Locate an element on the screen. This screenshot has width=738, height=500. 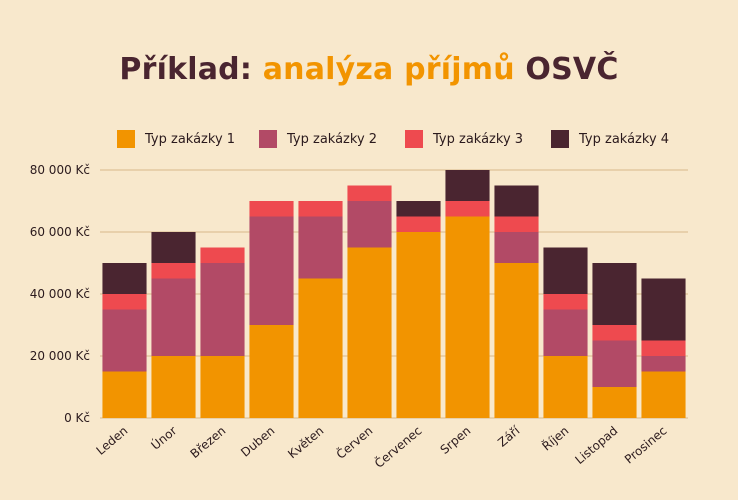
x-category-label: Únor is located at coordinates (164, 438).